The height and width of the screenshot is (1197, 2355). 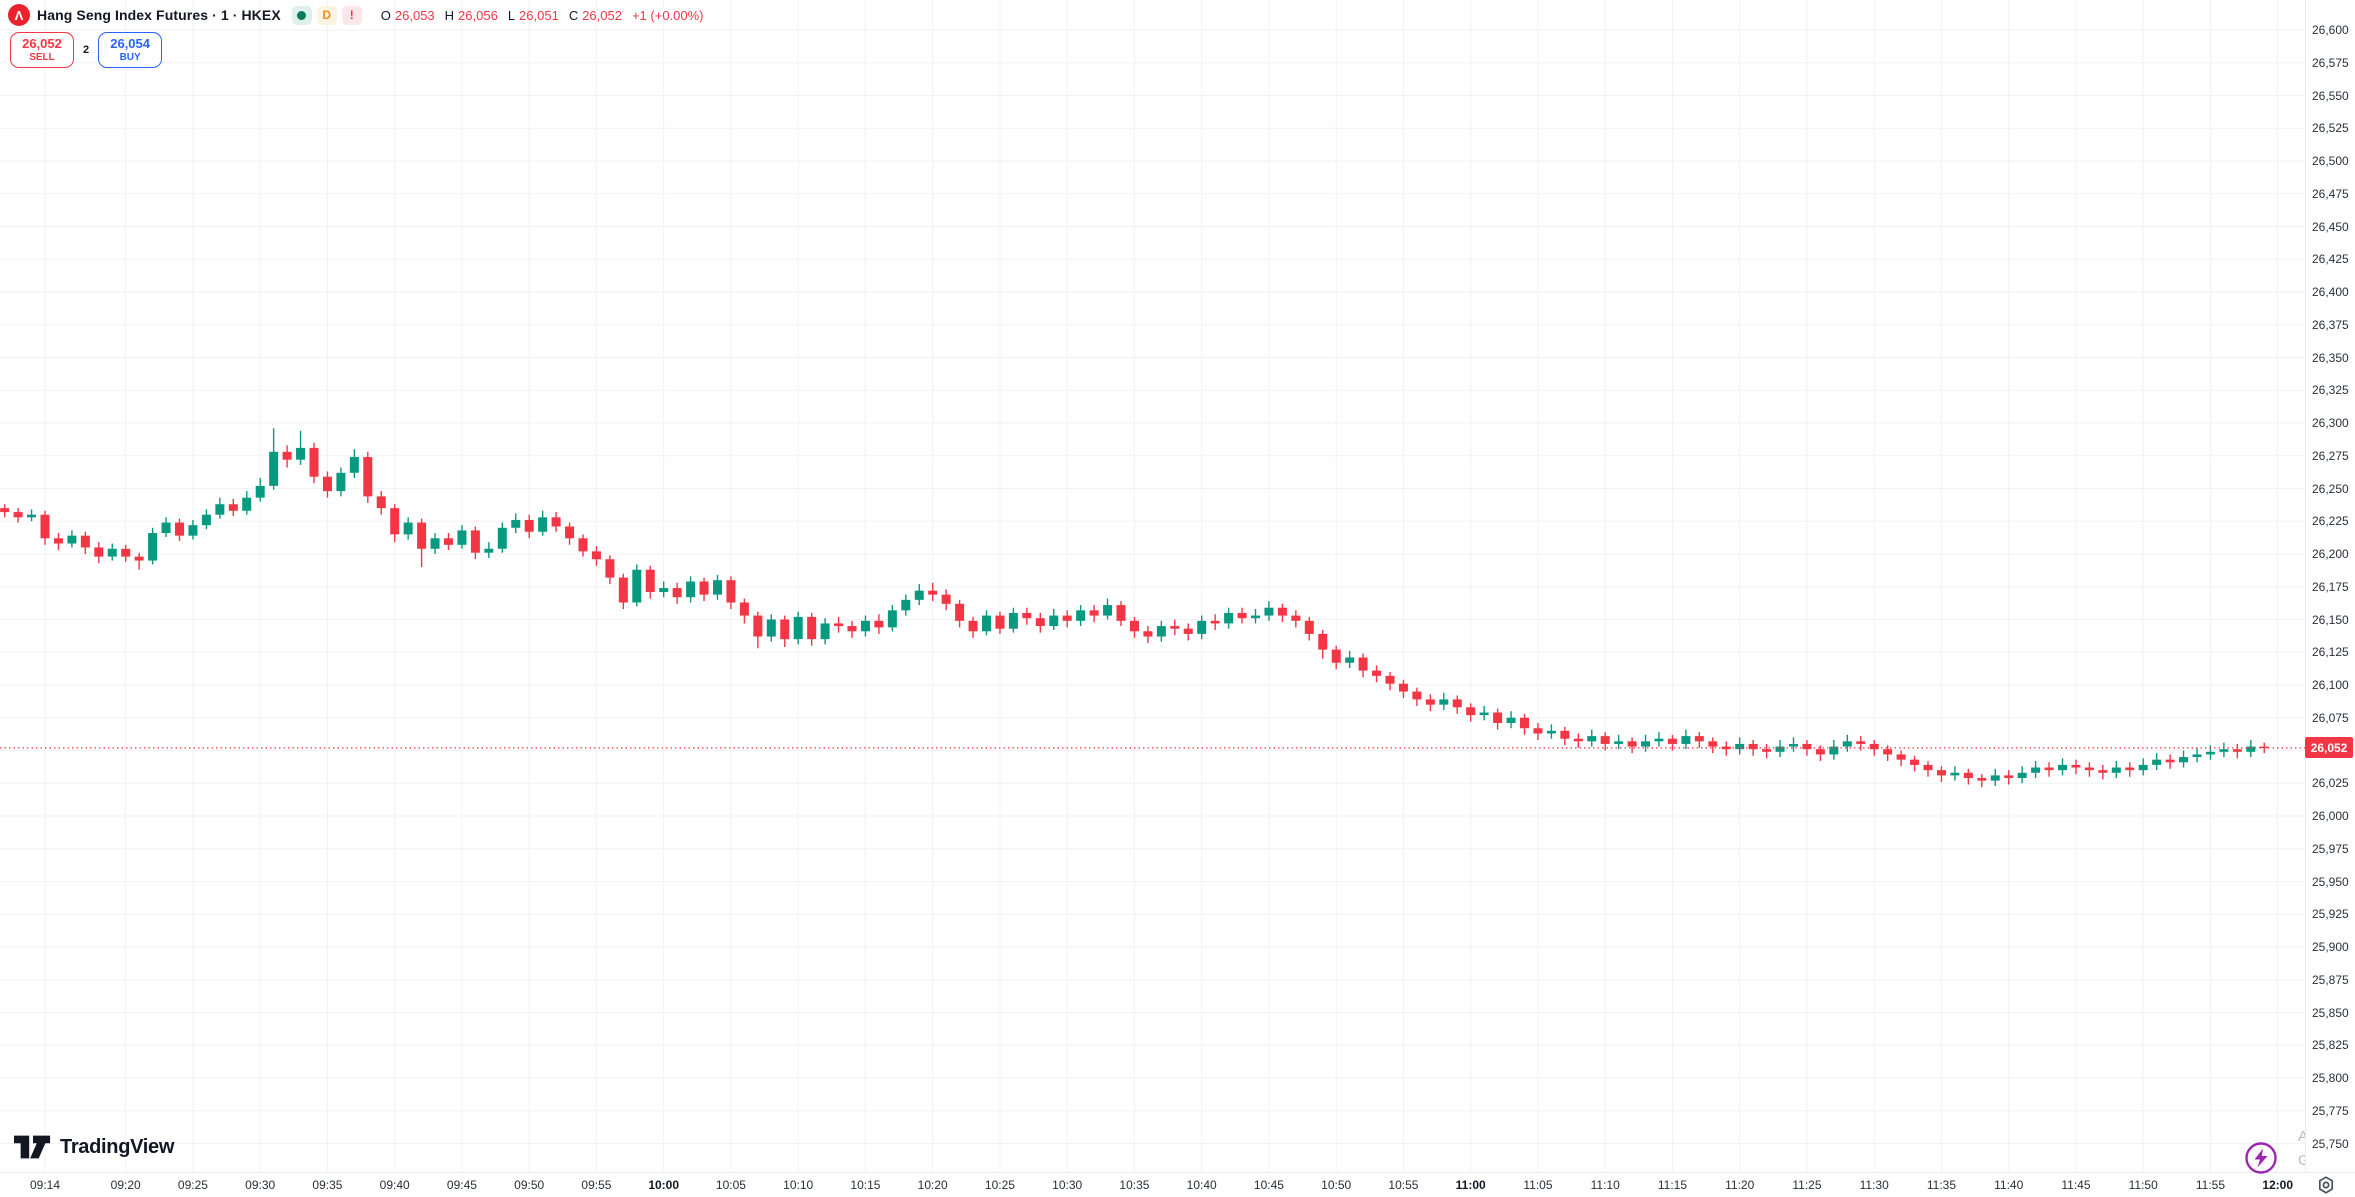 What do you see at coordinates (539, 15) in the screenshot?
I see `low-value: 26,051` at bounding box center [539, 15].